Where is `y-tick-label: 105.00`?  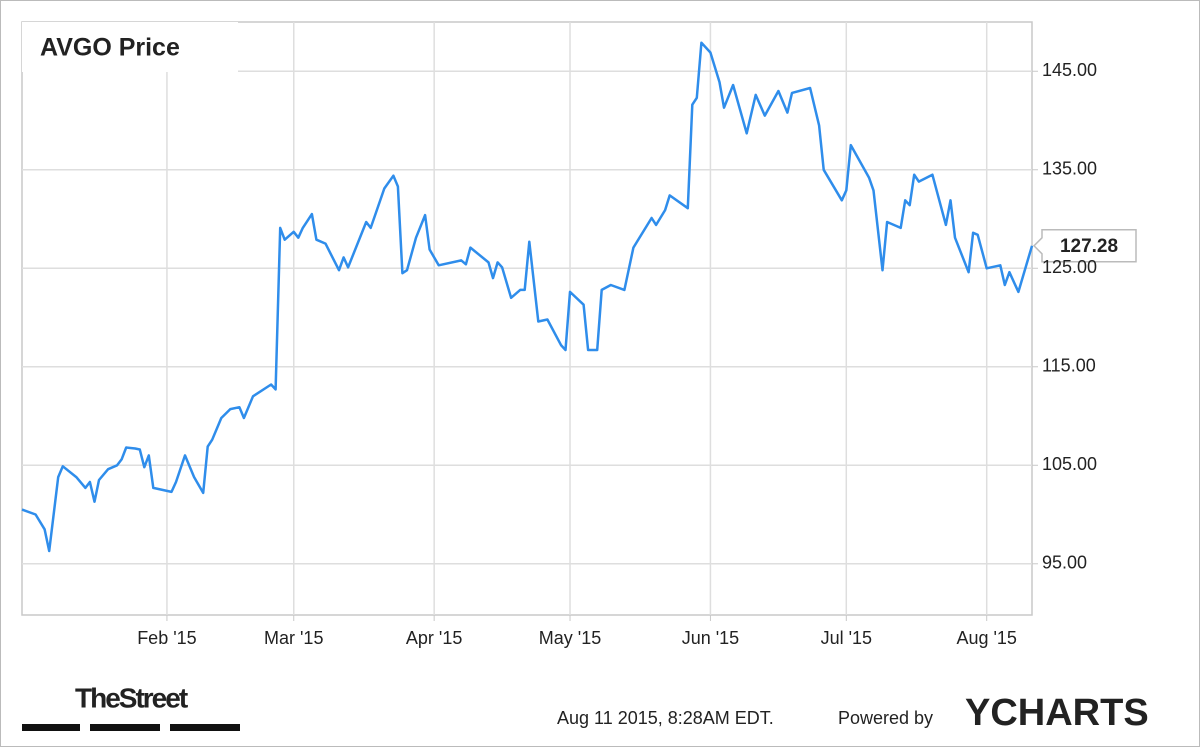
y-tick-label: 105.00 is located at coordinates (1069, 464).